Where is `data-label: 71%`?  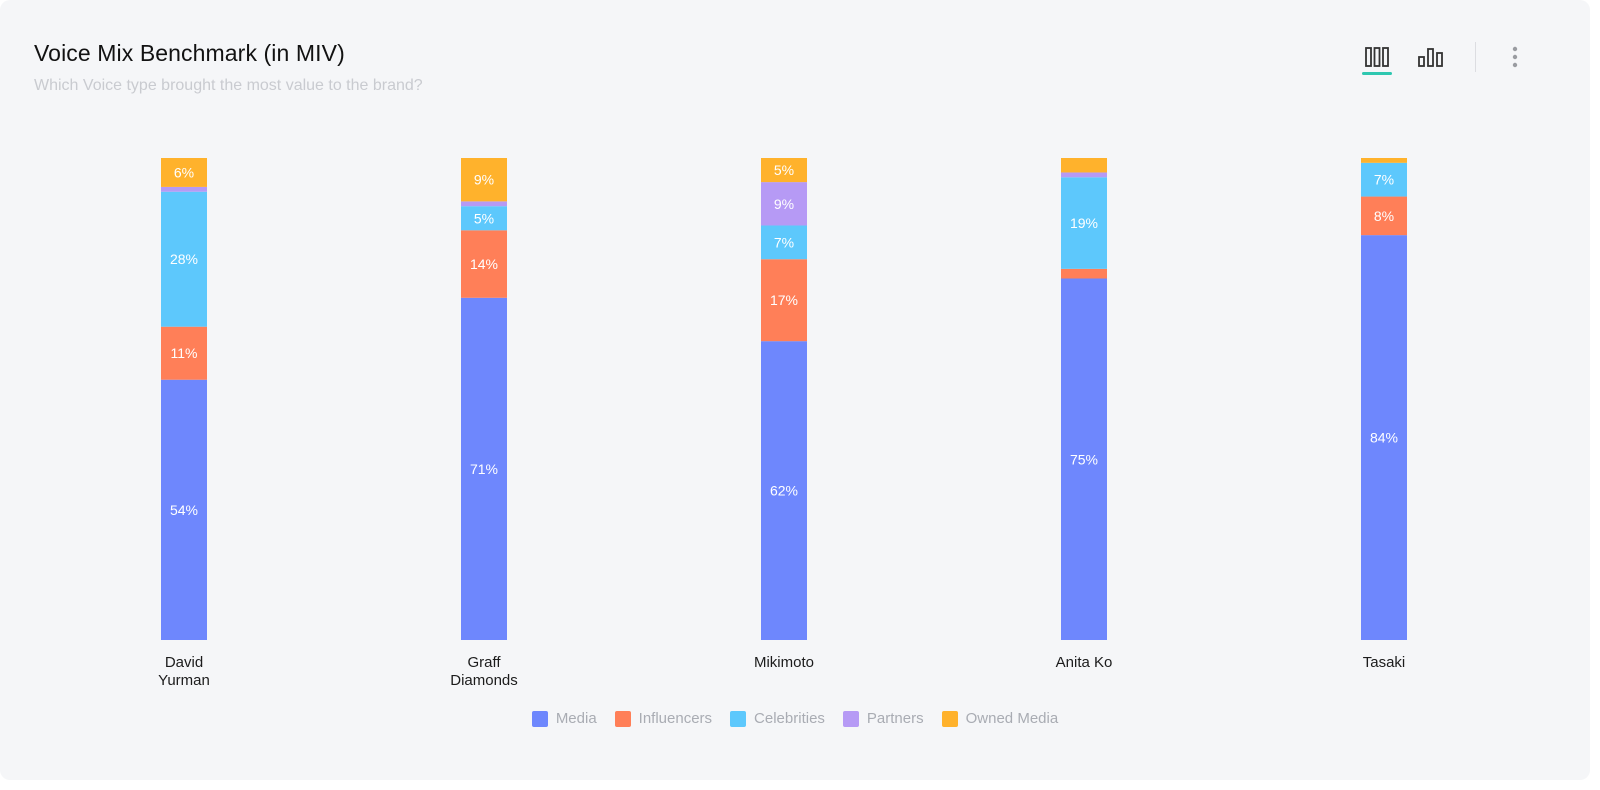
data-label: 71% is located at coordinates (484, 469).